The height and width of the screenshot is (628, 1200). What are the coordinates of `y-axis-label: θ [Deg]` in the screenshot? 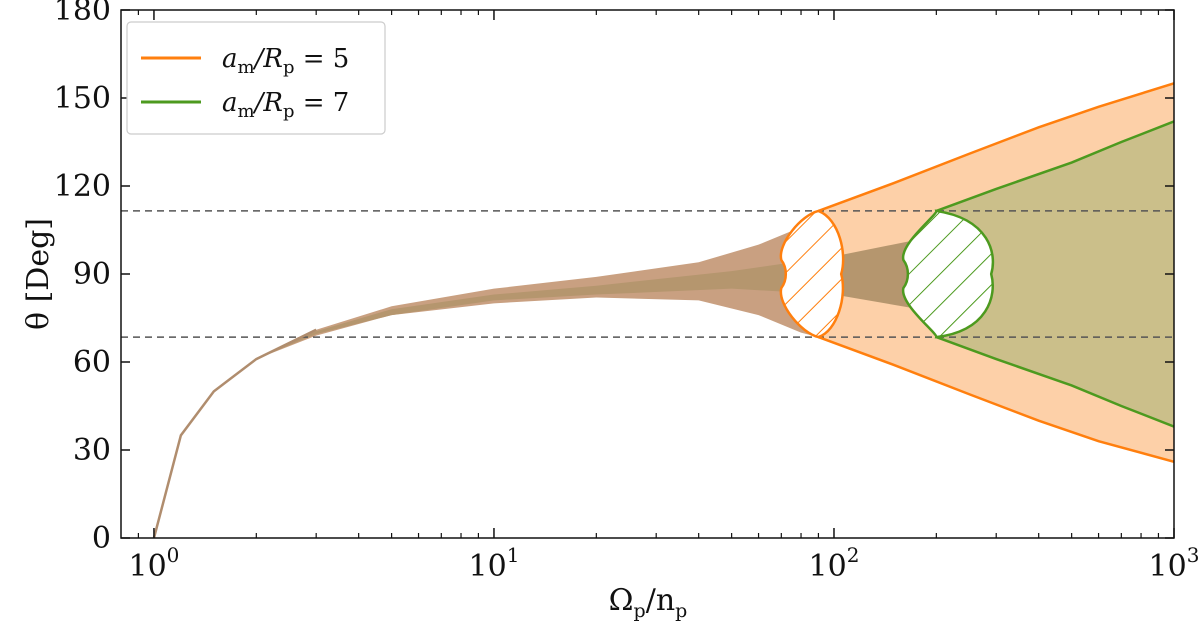 It's located at (38, 274).